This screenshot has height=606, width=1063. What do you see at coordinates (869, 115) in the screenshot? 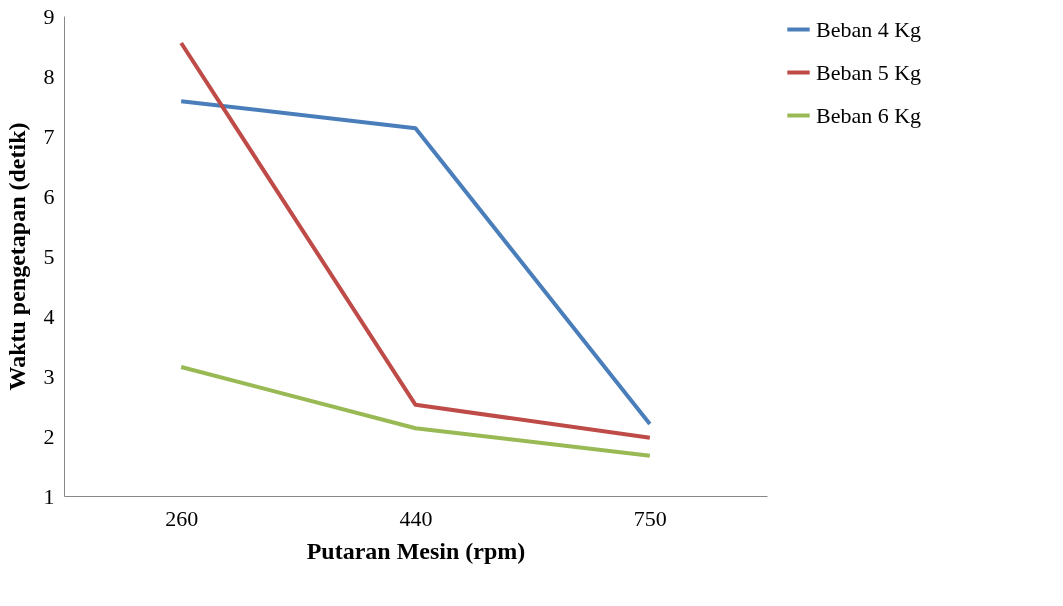
I see `legend-label: Beban 6 Kg` at bounding box center [869, 115].